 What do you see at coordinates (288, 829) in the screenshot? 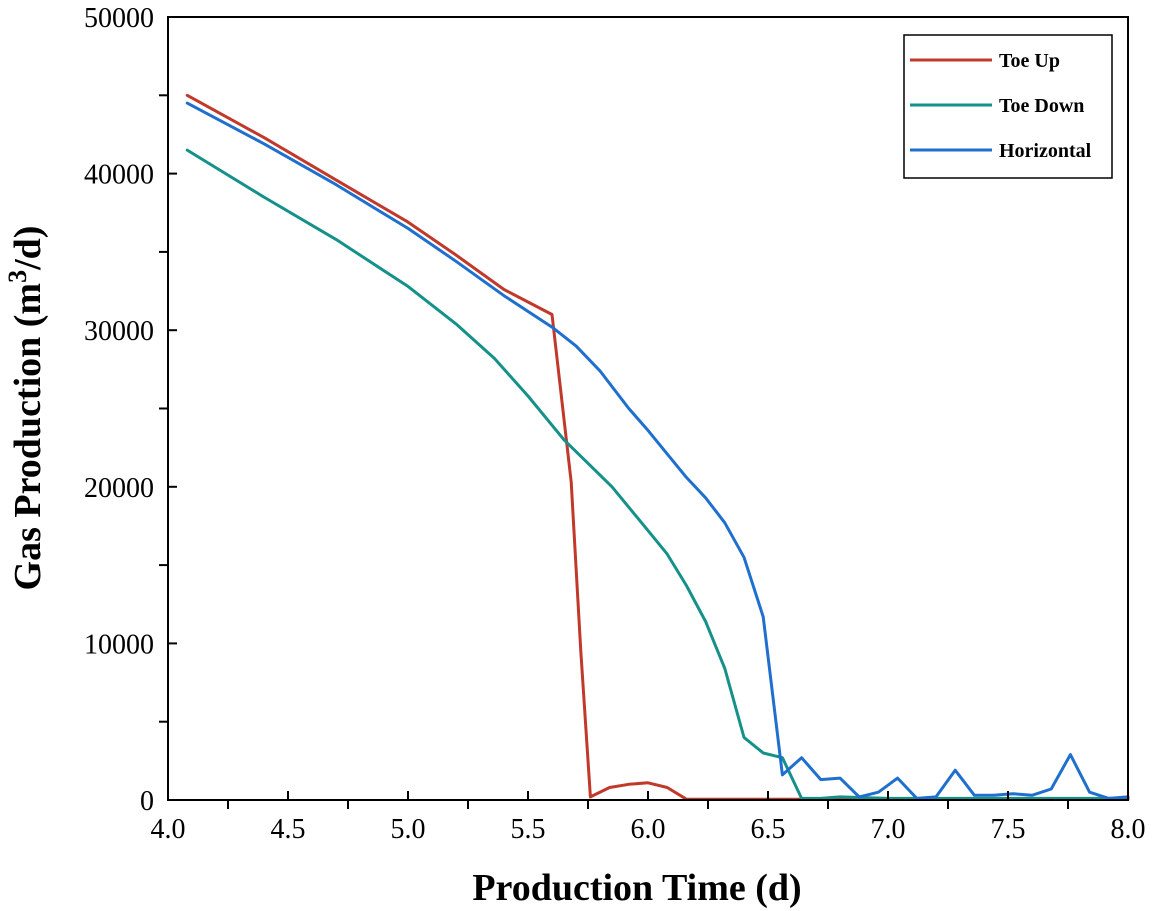
I see `x-tick-label: 4.5` at bounding box center [288, 829].